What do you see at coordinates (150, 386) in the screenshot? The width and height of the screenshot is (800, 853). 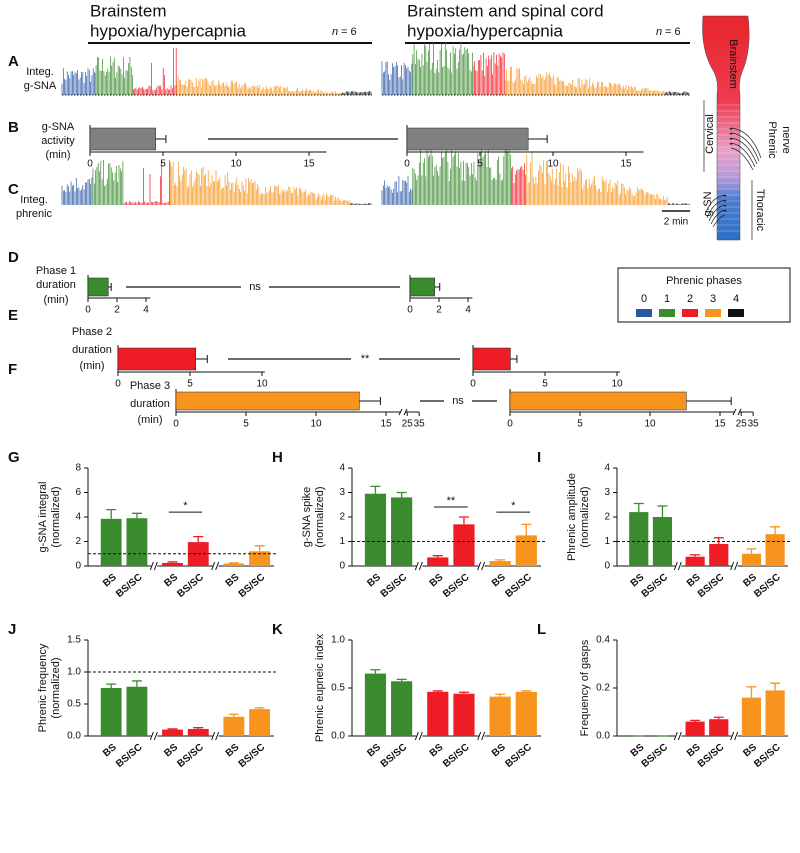 I see `axis-label: Phase 3` at bounding box center [150, 386].